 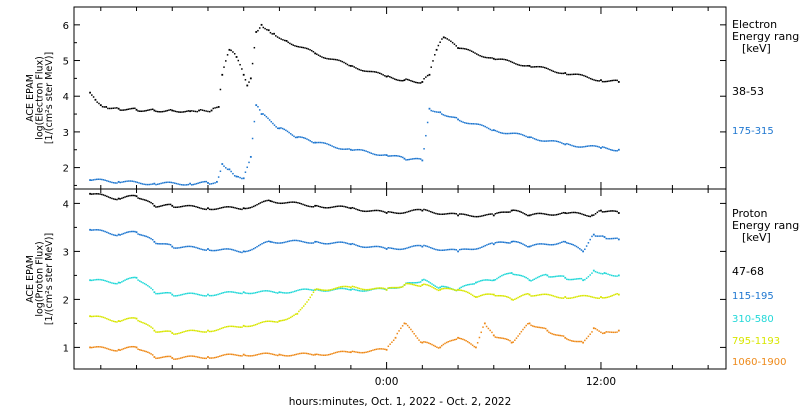 I want to click on legend-entry: 175-315, so click(x=753, y=131).